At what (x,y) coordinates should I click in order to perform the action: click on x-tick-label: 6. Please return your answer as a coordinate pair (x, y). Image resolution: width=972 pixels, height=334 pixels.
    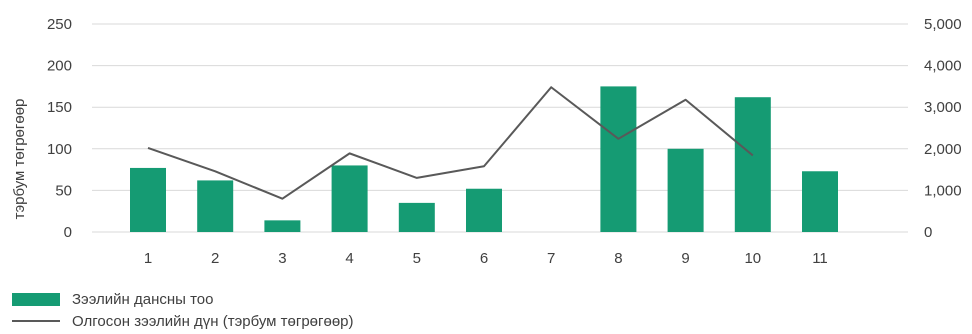
    Looking at the image, I should click on (484, 258).